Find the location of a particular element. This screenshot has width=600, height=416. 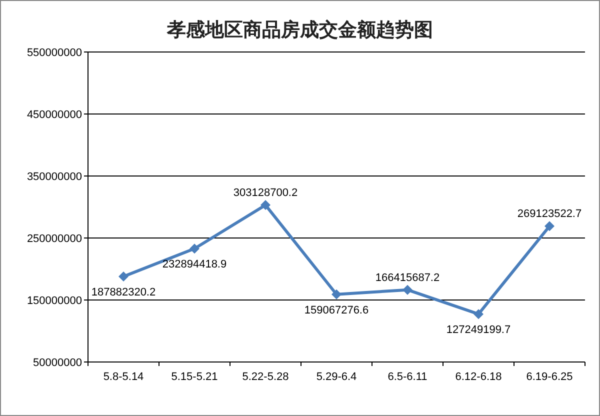

x-tick-label: 6.12-6.18 is located at coordinates (478, 377).